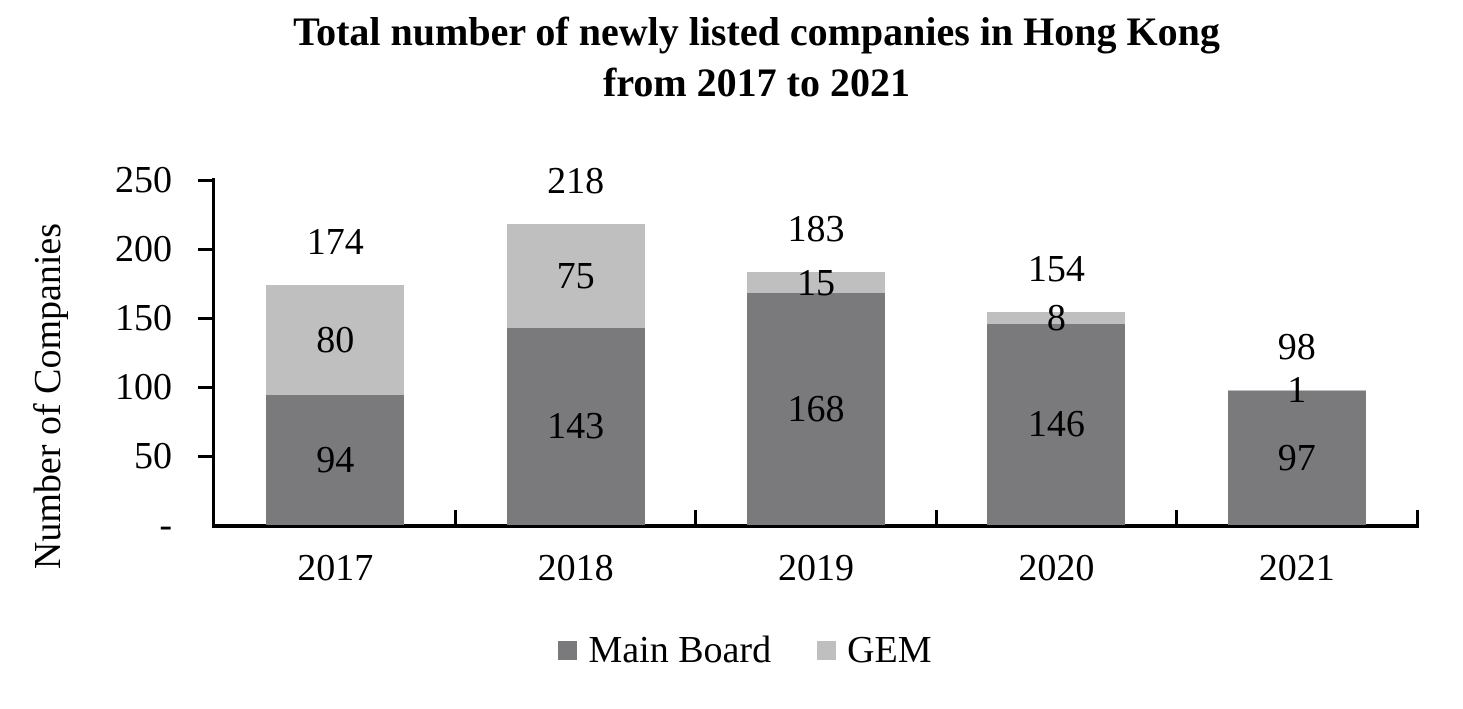 This screenshot has width=1463, height=709. What do you see at coordinates (815, 568) in the screenshot?
I see `x-axis-category-label: 2019` at bounding box center [815, 568].